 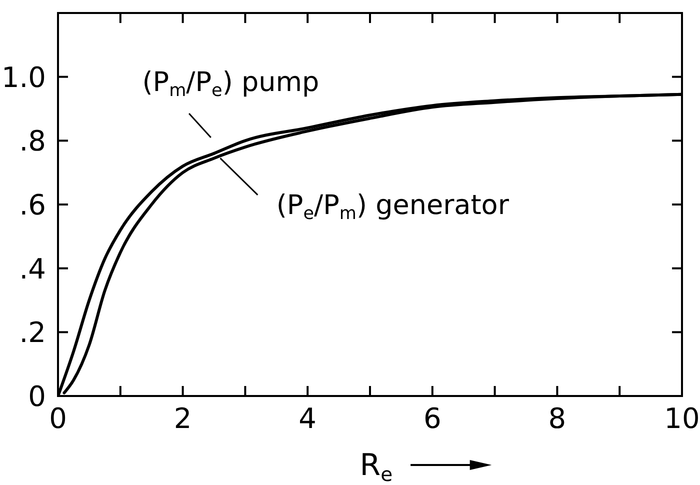 I want to click on series-label: (P$_{m}$/P$_{e}$) pump, so click(x=231, y=84).